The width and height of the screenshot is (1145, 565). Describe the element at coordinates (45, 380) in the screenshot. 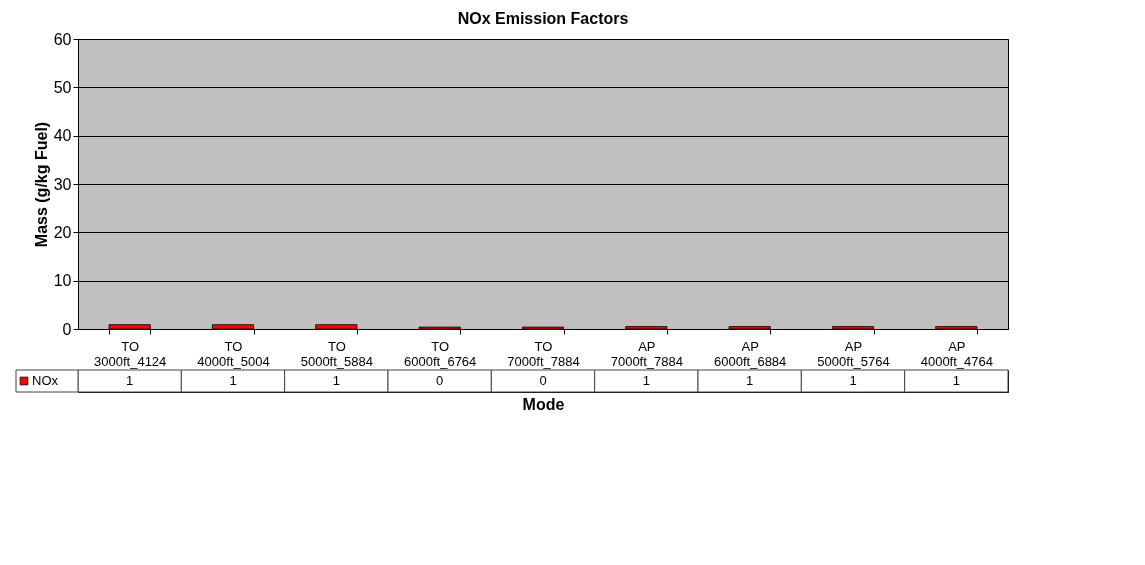

I see `legend-label: NOx` at that location.